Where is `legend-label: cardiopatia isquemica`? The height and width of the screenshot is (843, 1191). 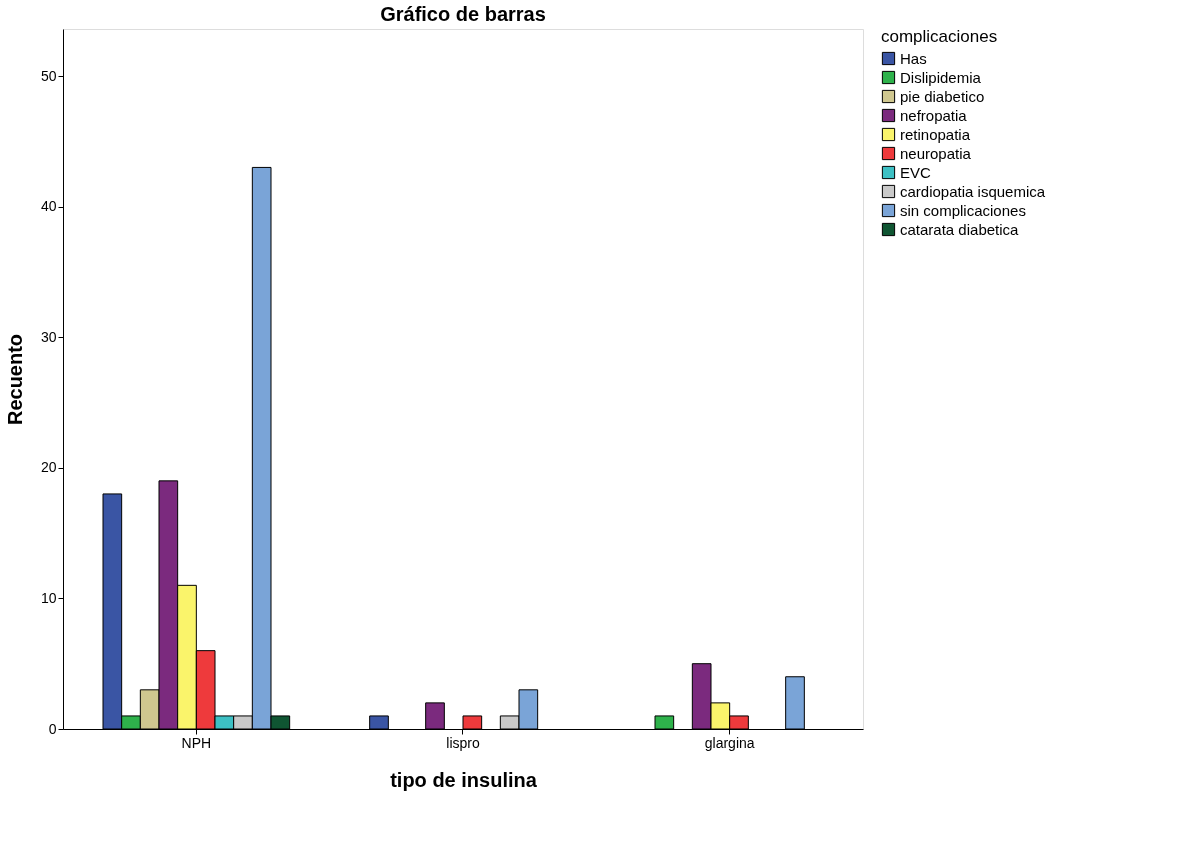
legend-label: cardiopatia isquemica is located at coordinates (973, 191).